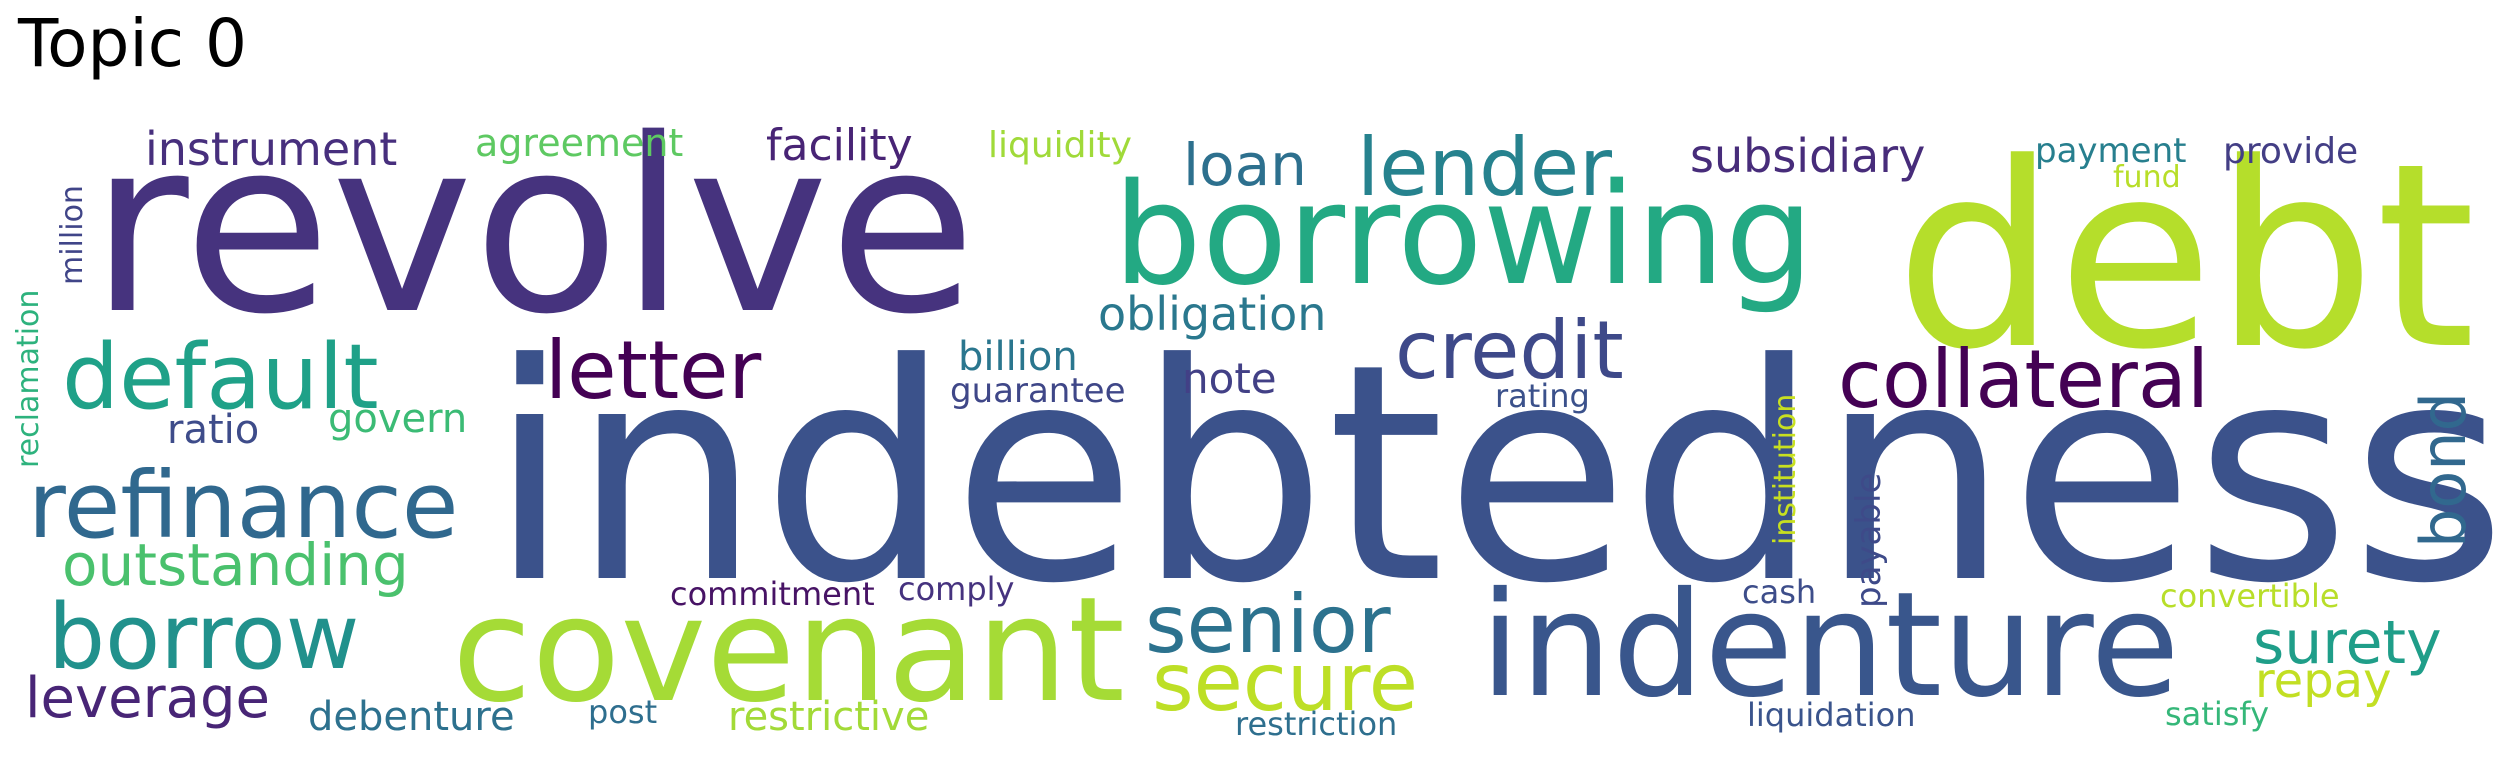 The width and height of the screenshot is (2504, 764). Describe the element at coordinates (533, 227) in the screenshot. I see `word-revolve: revolve` at that location.